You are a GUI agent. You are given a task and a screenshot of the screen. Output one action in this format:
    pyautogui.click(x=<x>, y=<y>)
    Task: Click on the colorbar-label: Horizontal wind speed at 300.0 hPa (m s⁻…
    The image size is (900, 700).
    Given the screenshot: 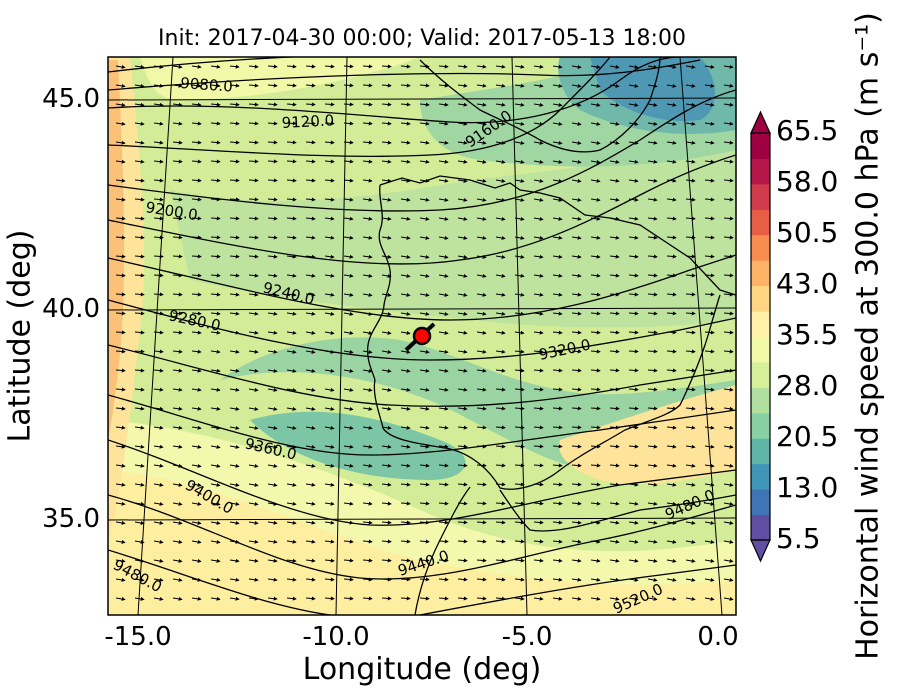 What is the action you would take?
    pyautogui.click(x=868, y=336)
    